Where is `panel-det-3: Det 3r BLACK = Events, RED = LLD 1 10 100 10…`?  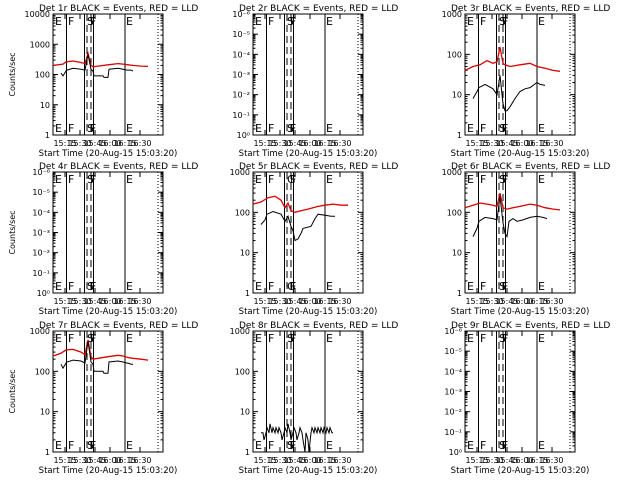
panel-det-3: Det 3r BLACK = Events, RED = LLD 1 10 100 10… is located at coordinates (526, 81).